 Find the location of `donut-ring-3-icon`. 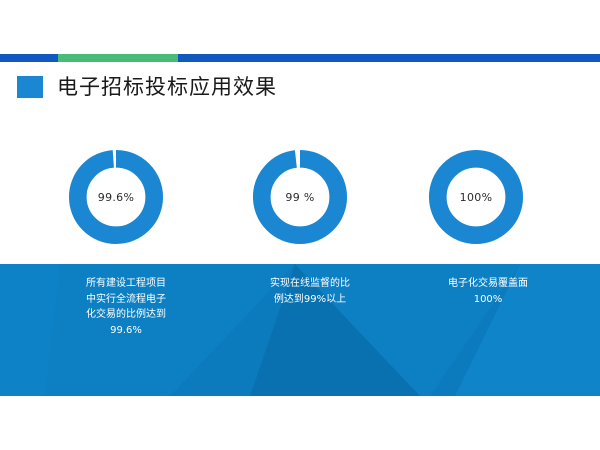

donut-ring-3-icon is located at coordinates (476, 197).